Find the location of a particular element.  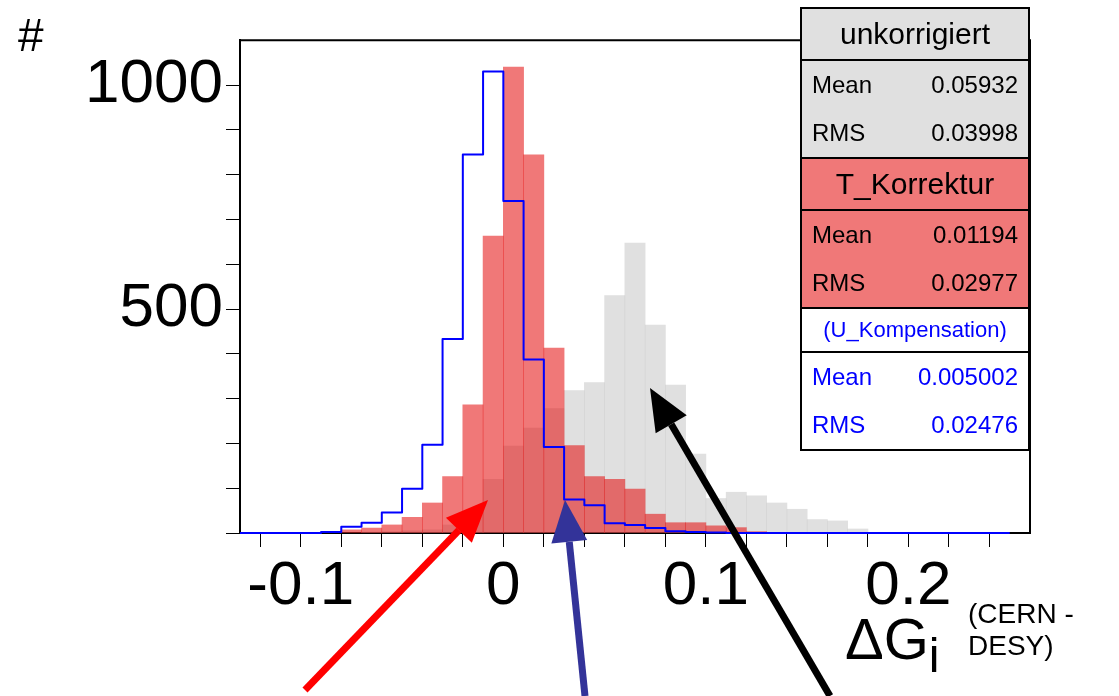

y-tick-label: 1000 is located at coordinates (154, 81).